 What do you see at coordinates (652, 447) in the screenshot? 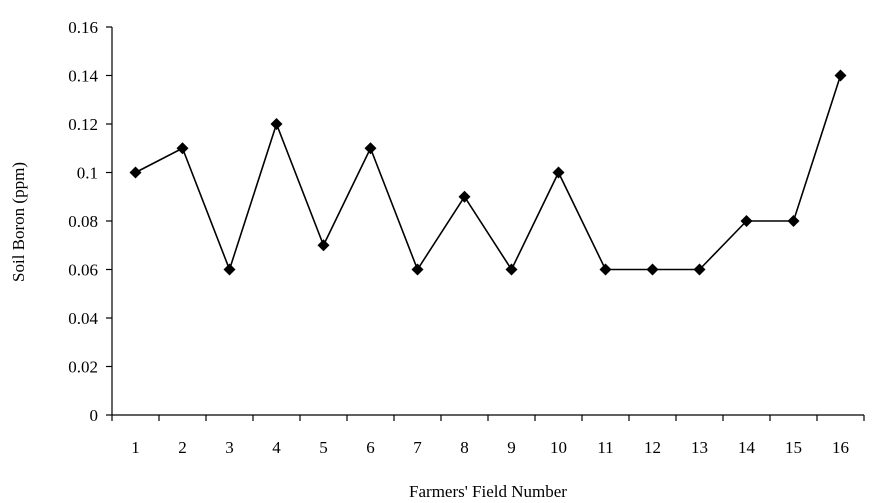
I see `x-tick-label: 12` at bounding box center [652, 447].